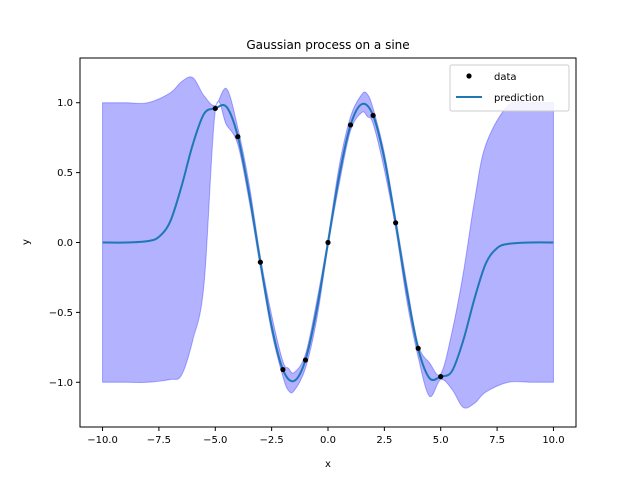 The image size is (640, 480). What do you see at coordinates (469, 76) in the screenshot?
I see `legend-marker-data` at bounding box center [469, 76].